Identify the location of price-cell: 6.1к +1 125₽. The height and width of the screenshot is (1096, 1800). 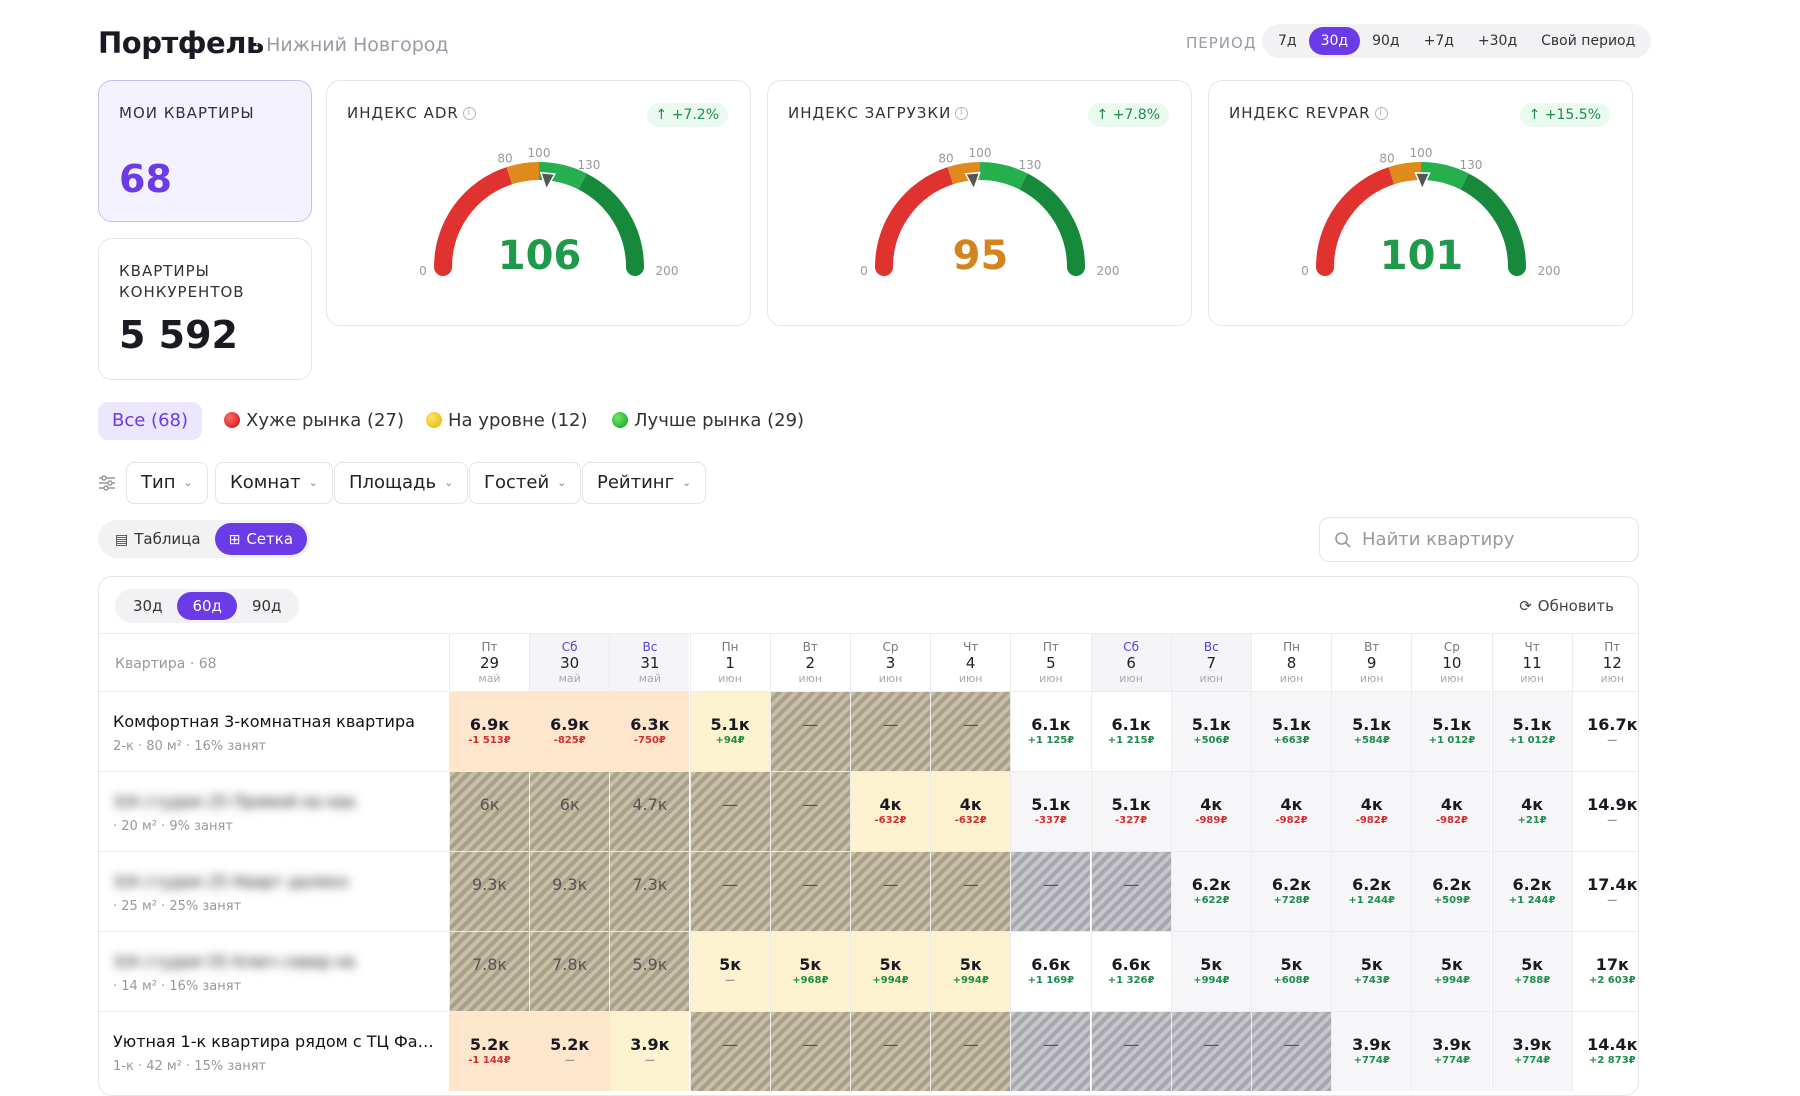
(1050, 731).